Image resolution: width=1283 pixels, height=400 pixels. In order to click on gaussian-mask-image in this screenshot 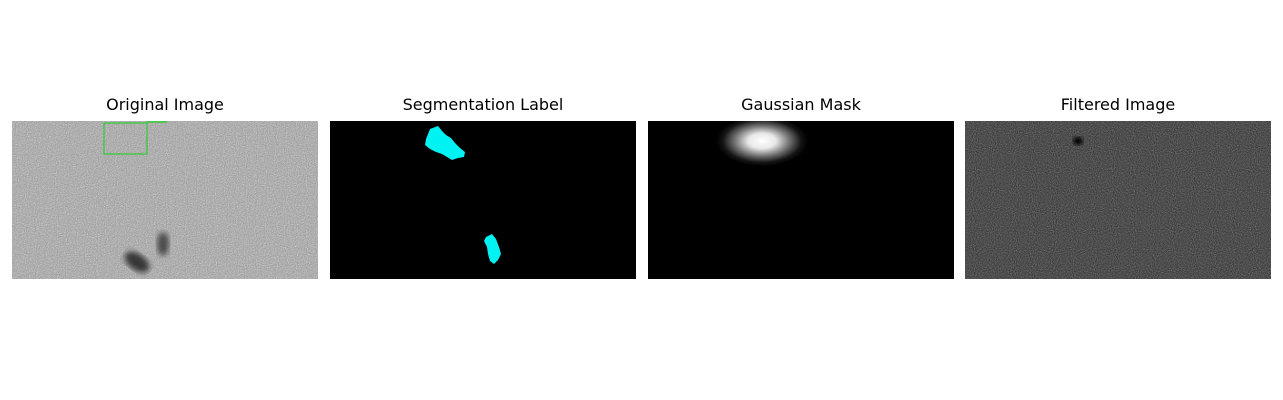, I will do `click(801, 200)`.